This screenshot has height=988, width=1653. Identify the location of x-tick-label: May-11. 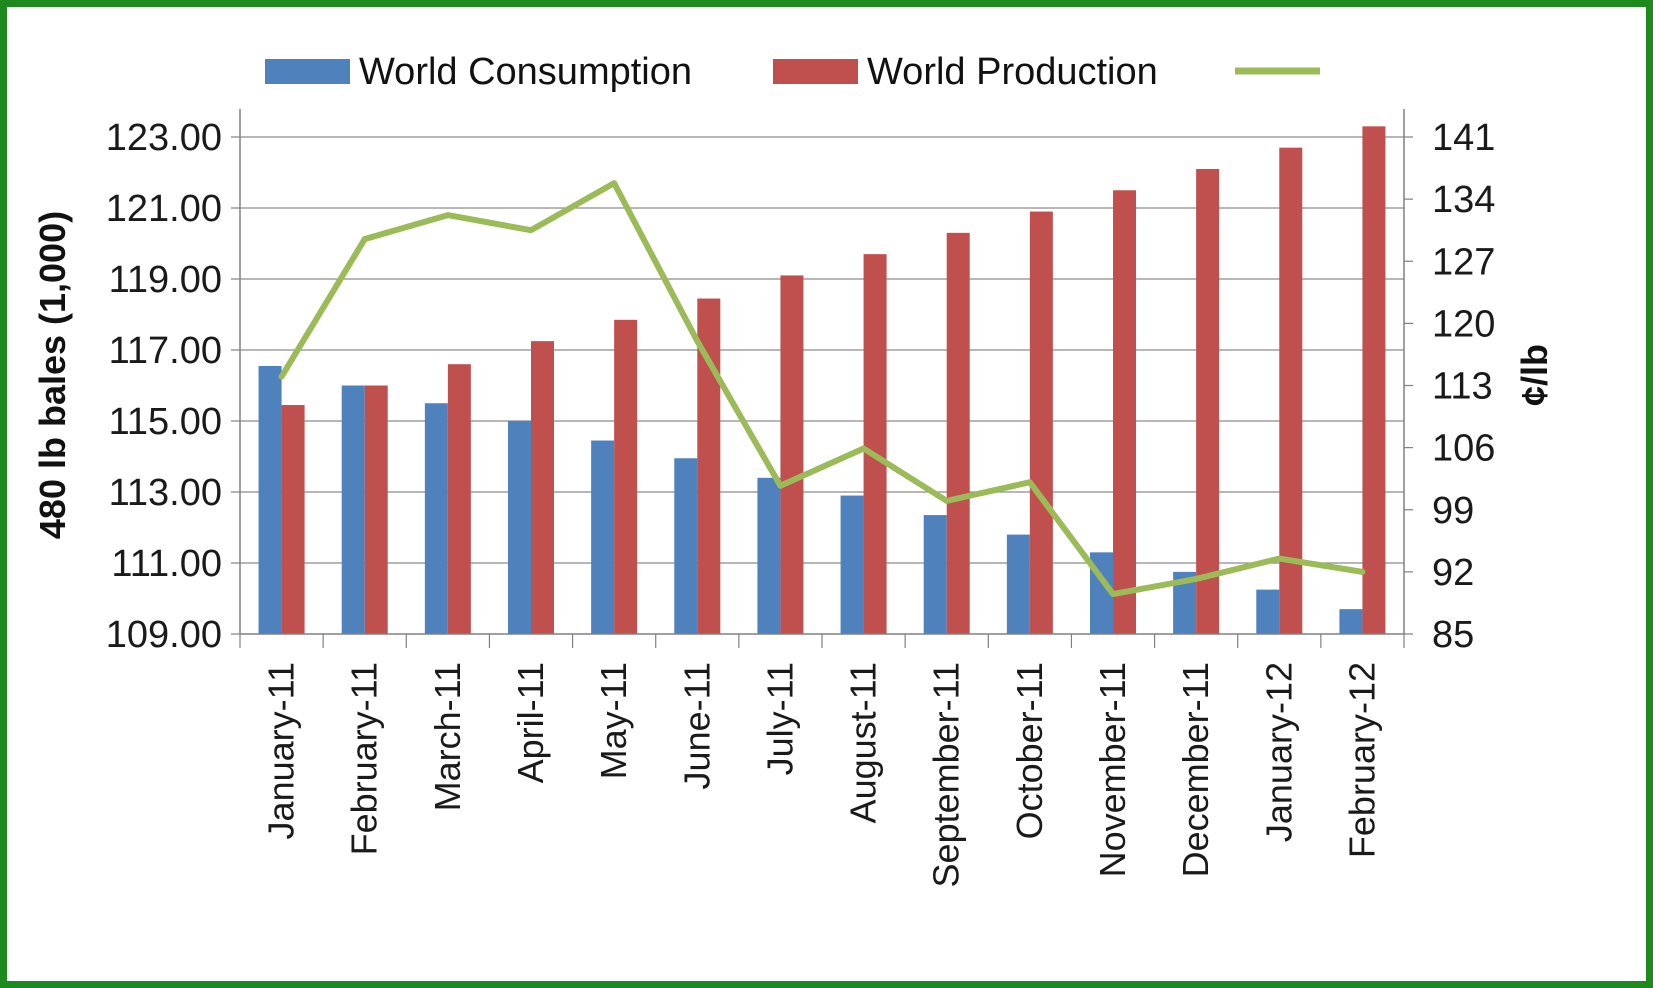
(613, 720).